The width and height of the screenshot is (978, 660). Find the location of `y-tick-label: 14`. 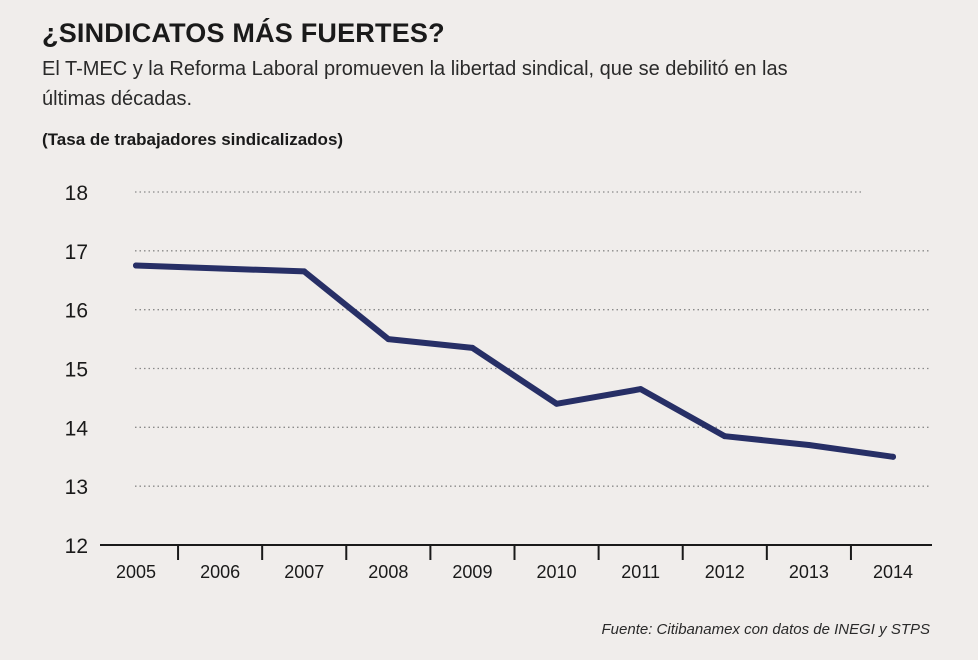

y-tick-label: 14 is located at coordinates (77, 428).